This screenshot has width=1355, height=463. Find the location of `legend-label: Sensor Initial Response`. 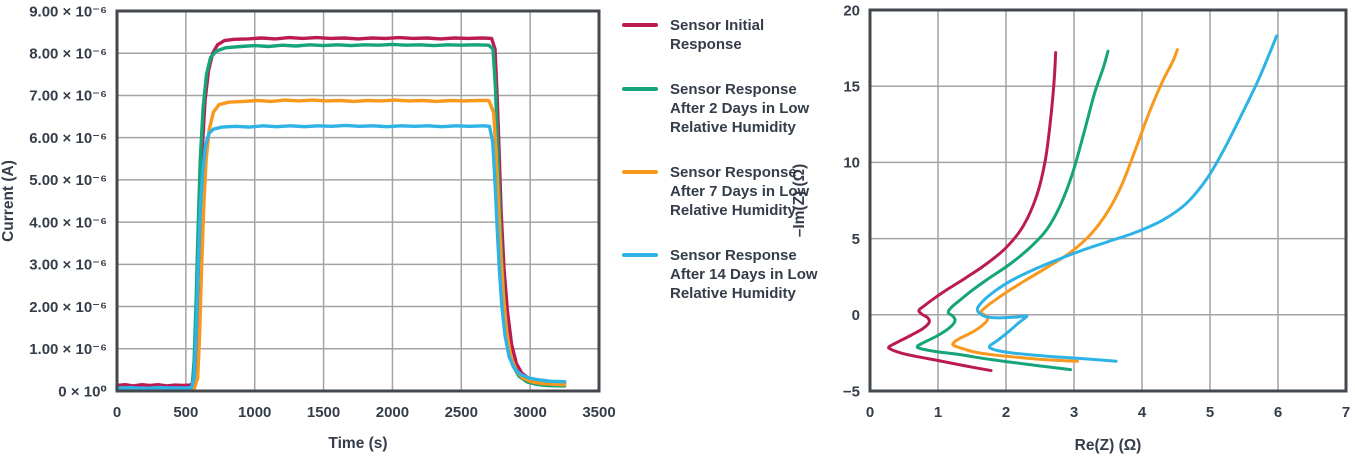

legend-label: Sensor Initial Response is located at coordinates (717, 35).